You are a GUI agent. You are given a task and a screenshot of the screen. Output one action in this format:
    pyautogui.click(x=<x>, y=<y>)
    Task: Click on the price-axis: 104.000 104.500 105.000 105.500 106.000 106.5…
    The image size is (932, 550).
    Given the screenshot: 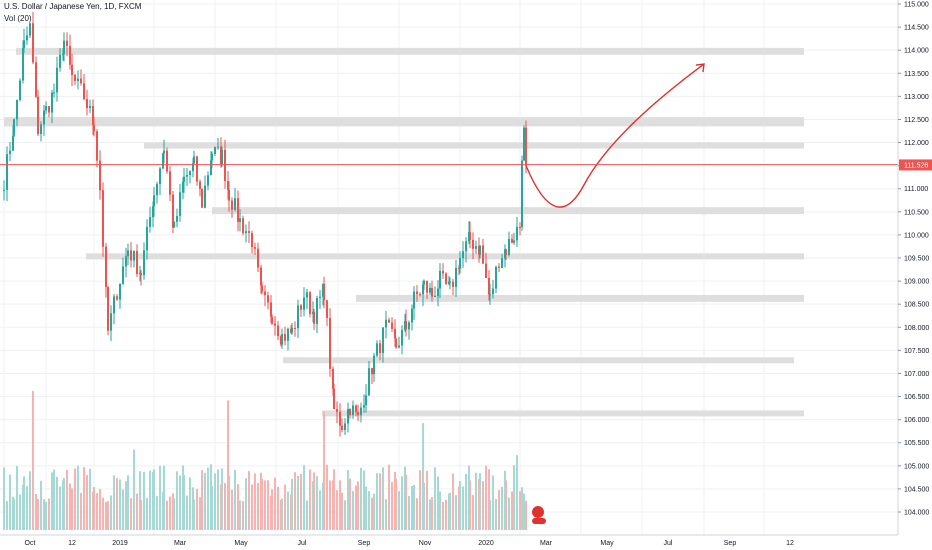 What is the action you would take?
    pyautogui.click(x=914, y=275)
    